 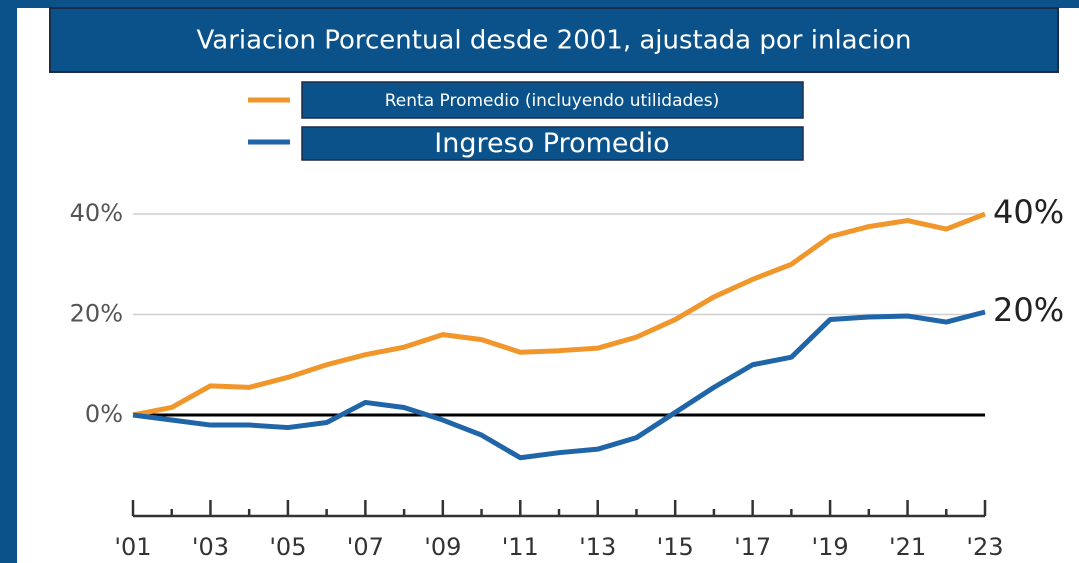 I want to click on legend-label: Renta Promedio (incluyendo utilidades), so click(x=552, y=101).